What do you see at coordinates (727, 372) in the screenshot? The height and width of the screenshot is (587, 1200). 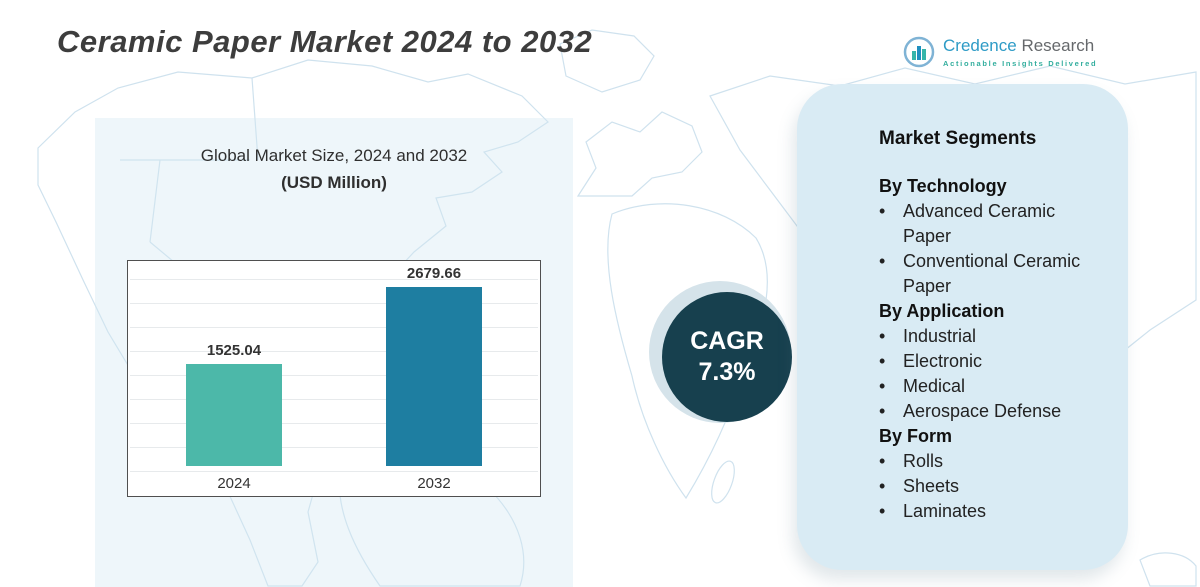 I see `cagr-value: 7.3%` at bounding box center [727, 372].